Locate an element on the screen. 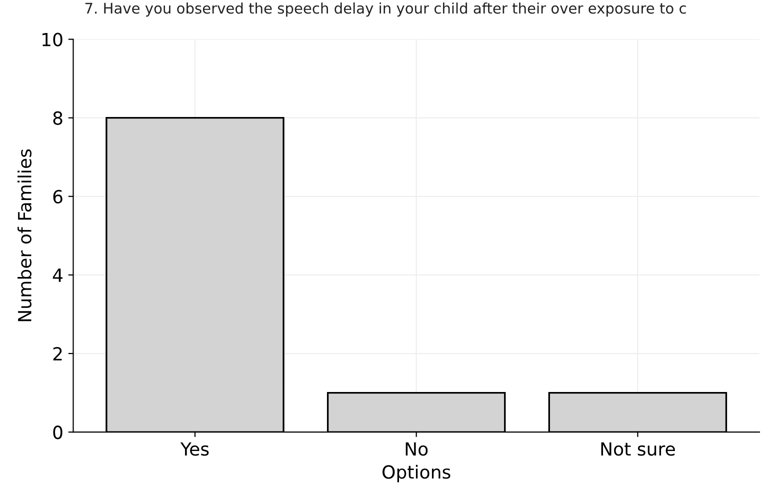 This screenshot has width=771, height=491. y-tick-label: 10 is located at coordinates (52, 39).